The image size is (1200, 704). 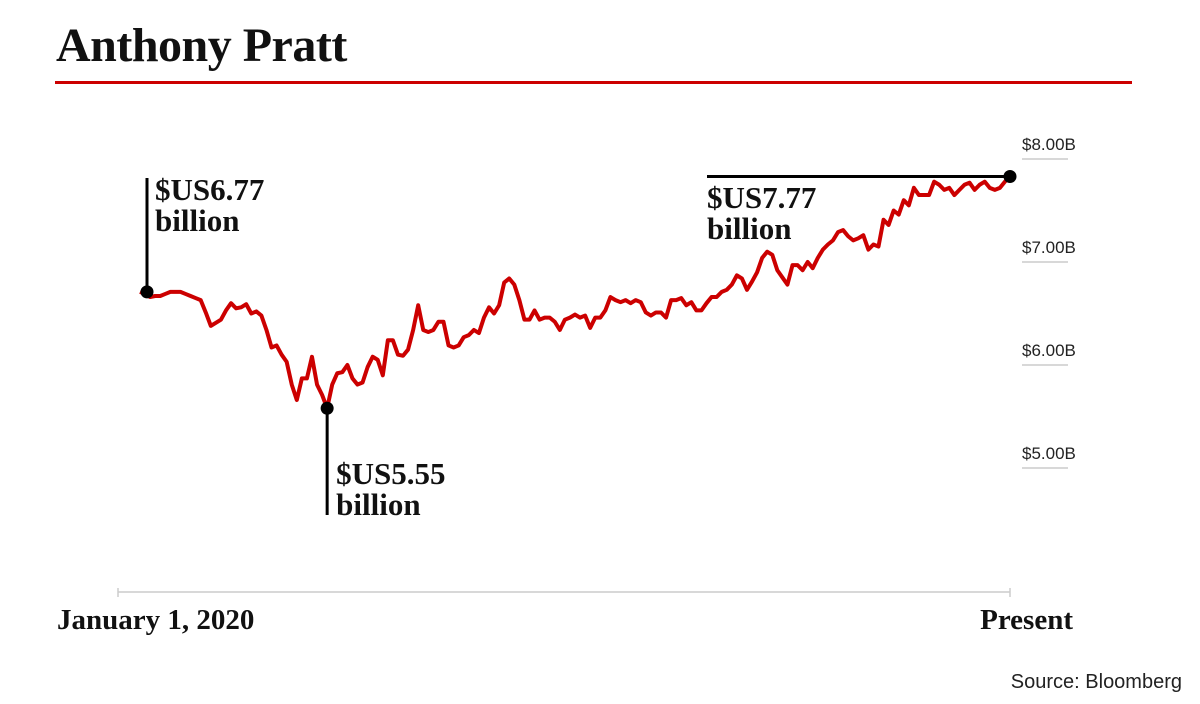 I want to click on x-end-label: Present, so click(x=1026, y=620).